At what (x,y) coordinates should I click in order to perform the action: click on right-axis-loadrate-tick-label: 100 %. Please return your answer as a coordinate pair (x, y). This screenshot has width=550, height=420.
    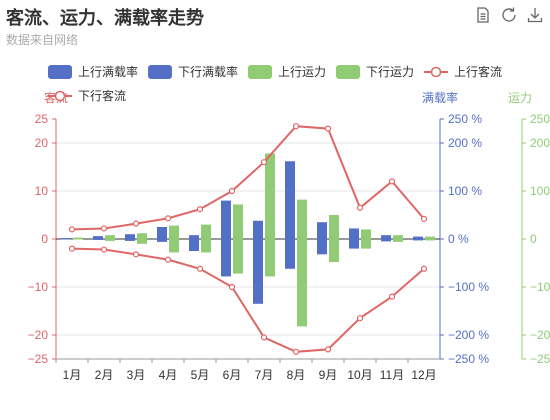
    Looking at the image, I should click on (465, 191).